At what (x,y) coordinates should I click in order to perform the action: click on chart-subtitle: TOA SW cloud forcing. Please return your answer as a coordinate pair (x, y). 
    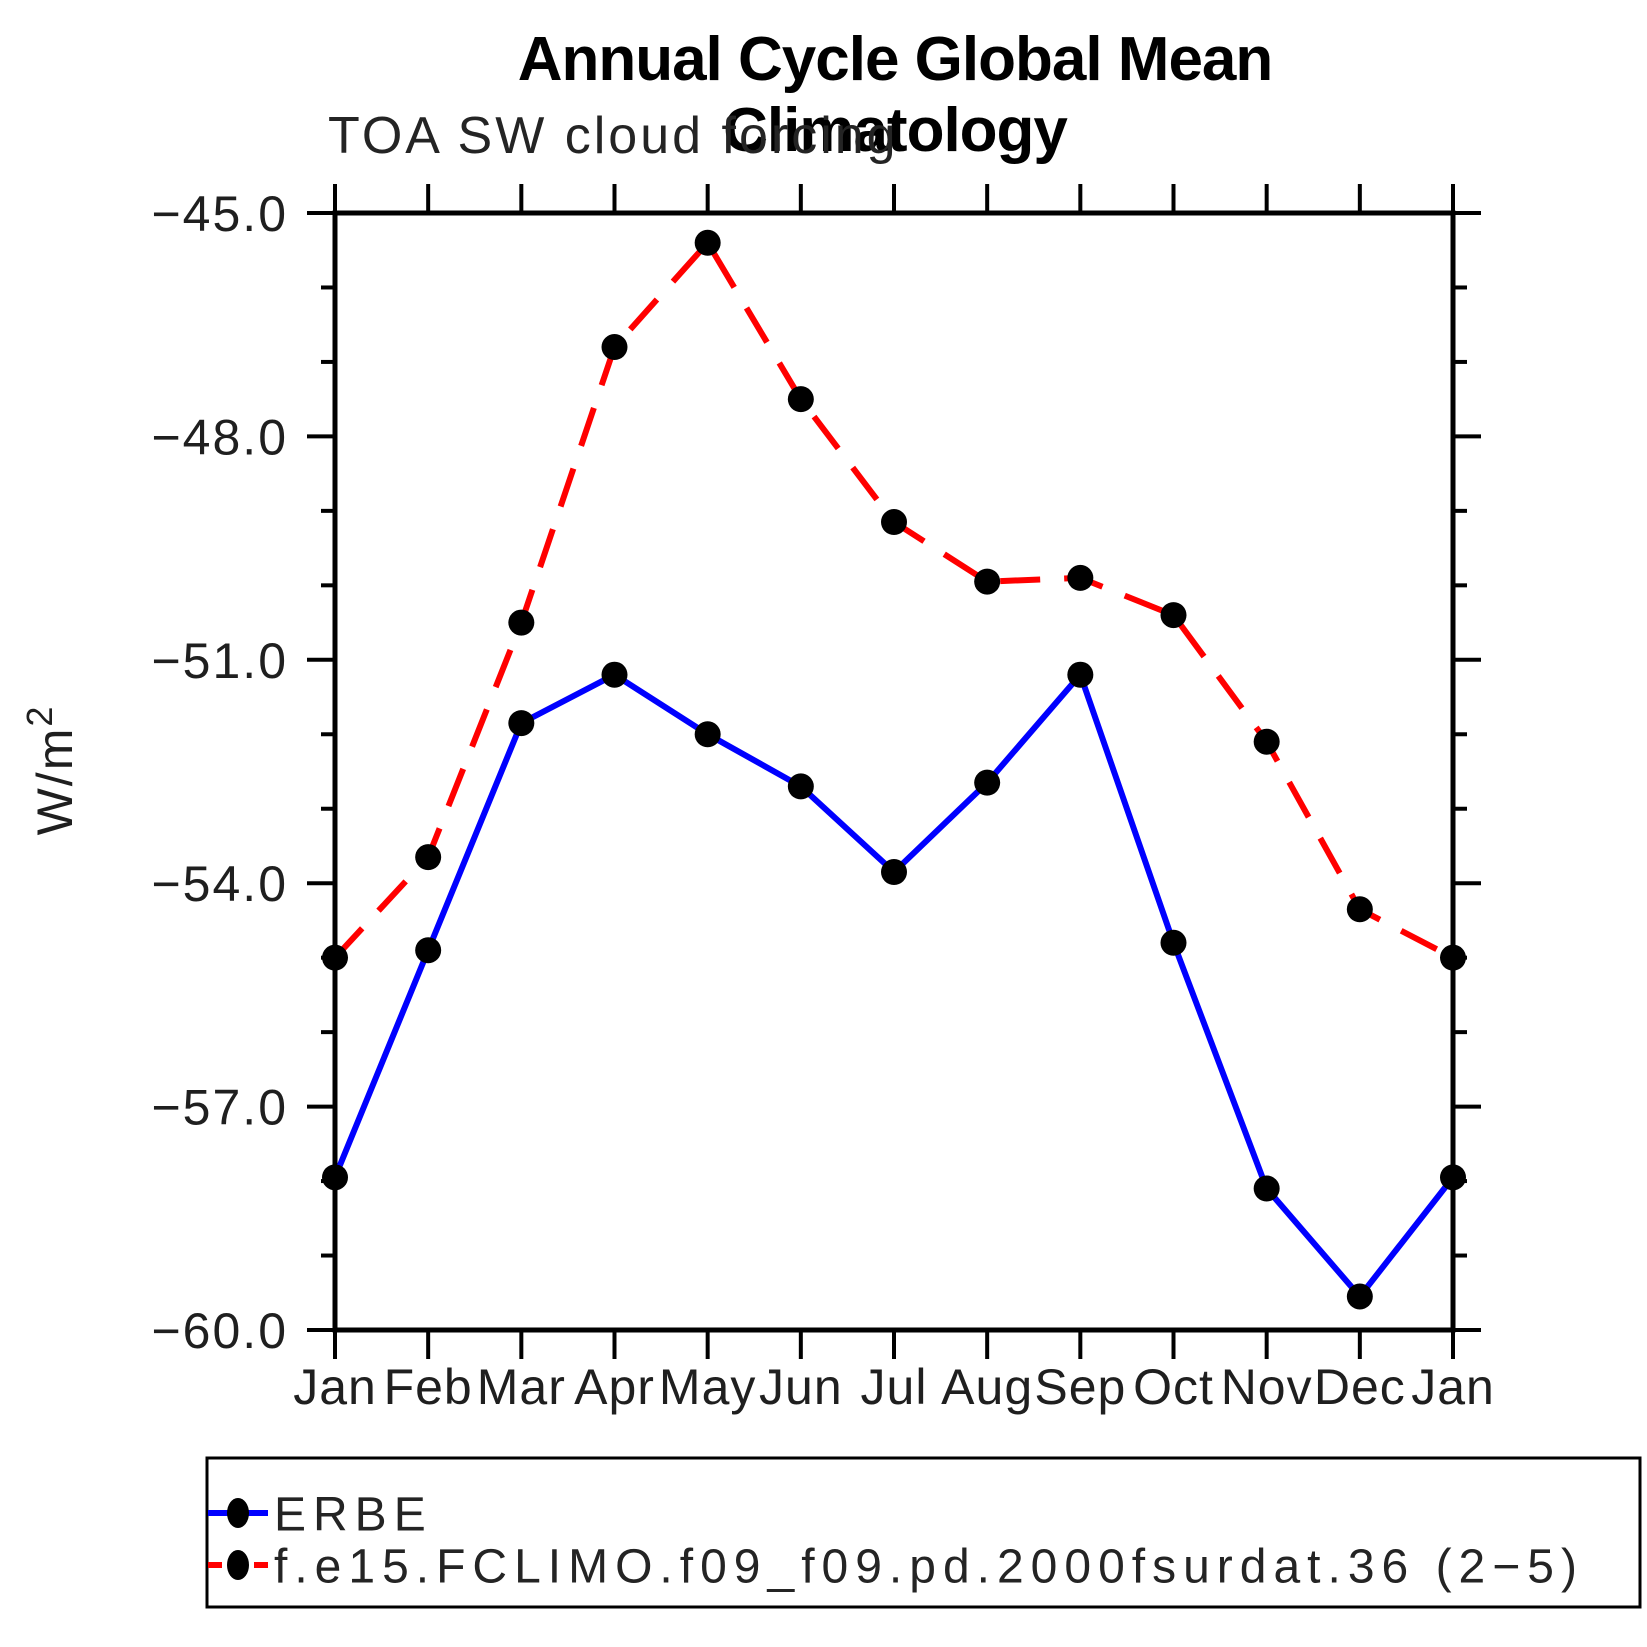
    Looking at the image, I should click on (613, 136).